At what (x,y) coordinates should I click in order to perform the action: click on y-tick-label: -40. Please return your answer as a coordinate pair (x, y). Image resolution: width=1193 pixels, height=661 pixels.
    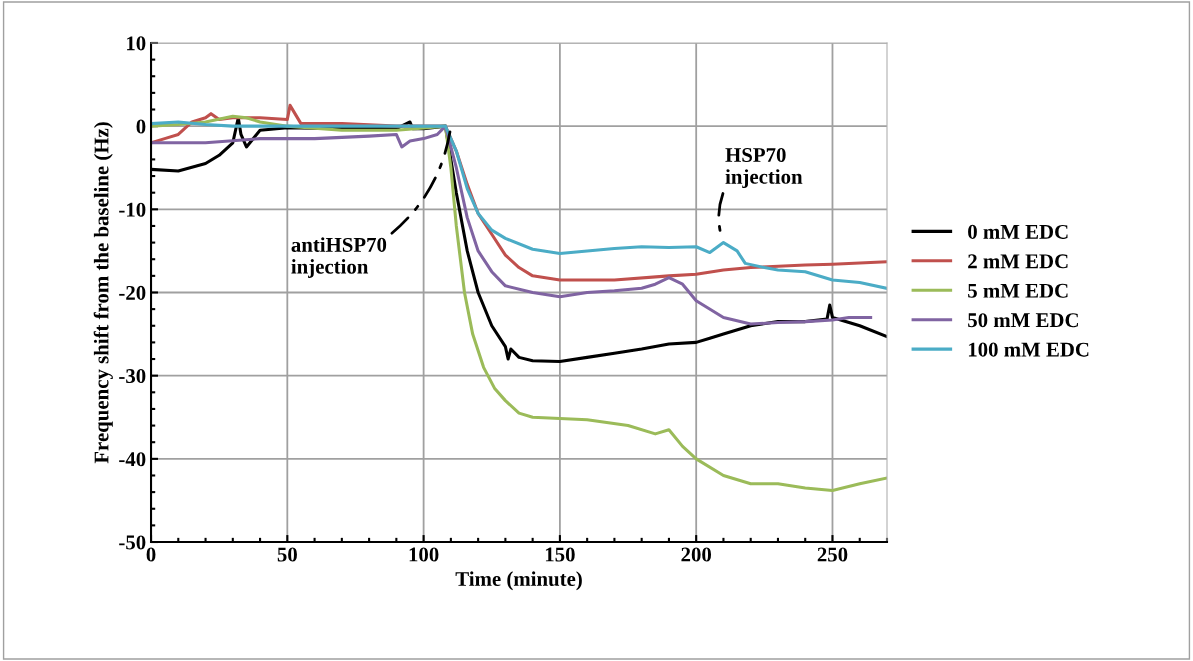
    Looking at the image, I should click on (132, 459).